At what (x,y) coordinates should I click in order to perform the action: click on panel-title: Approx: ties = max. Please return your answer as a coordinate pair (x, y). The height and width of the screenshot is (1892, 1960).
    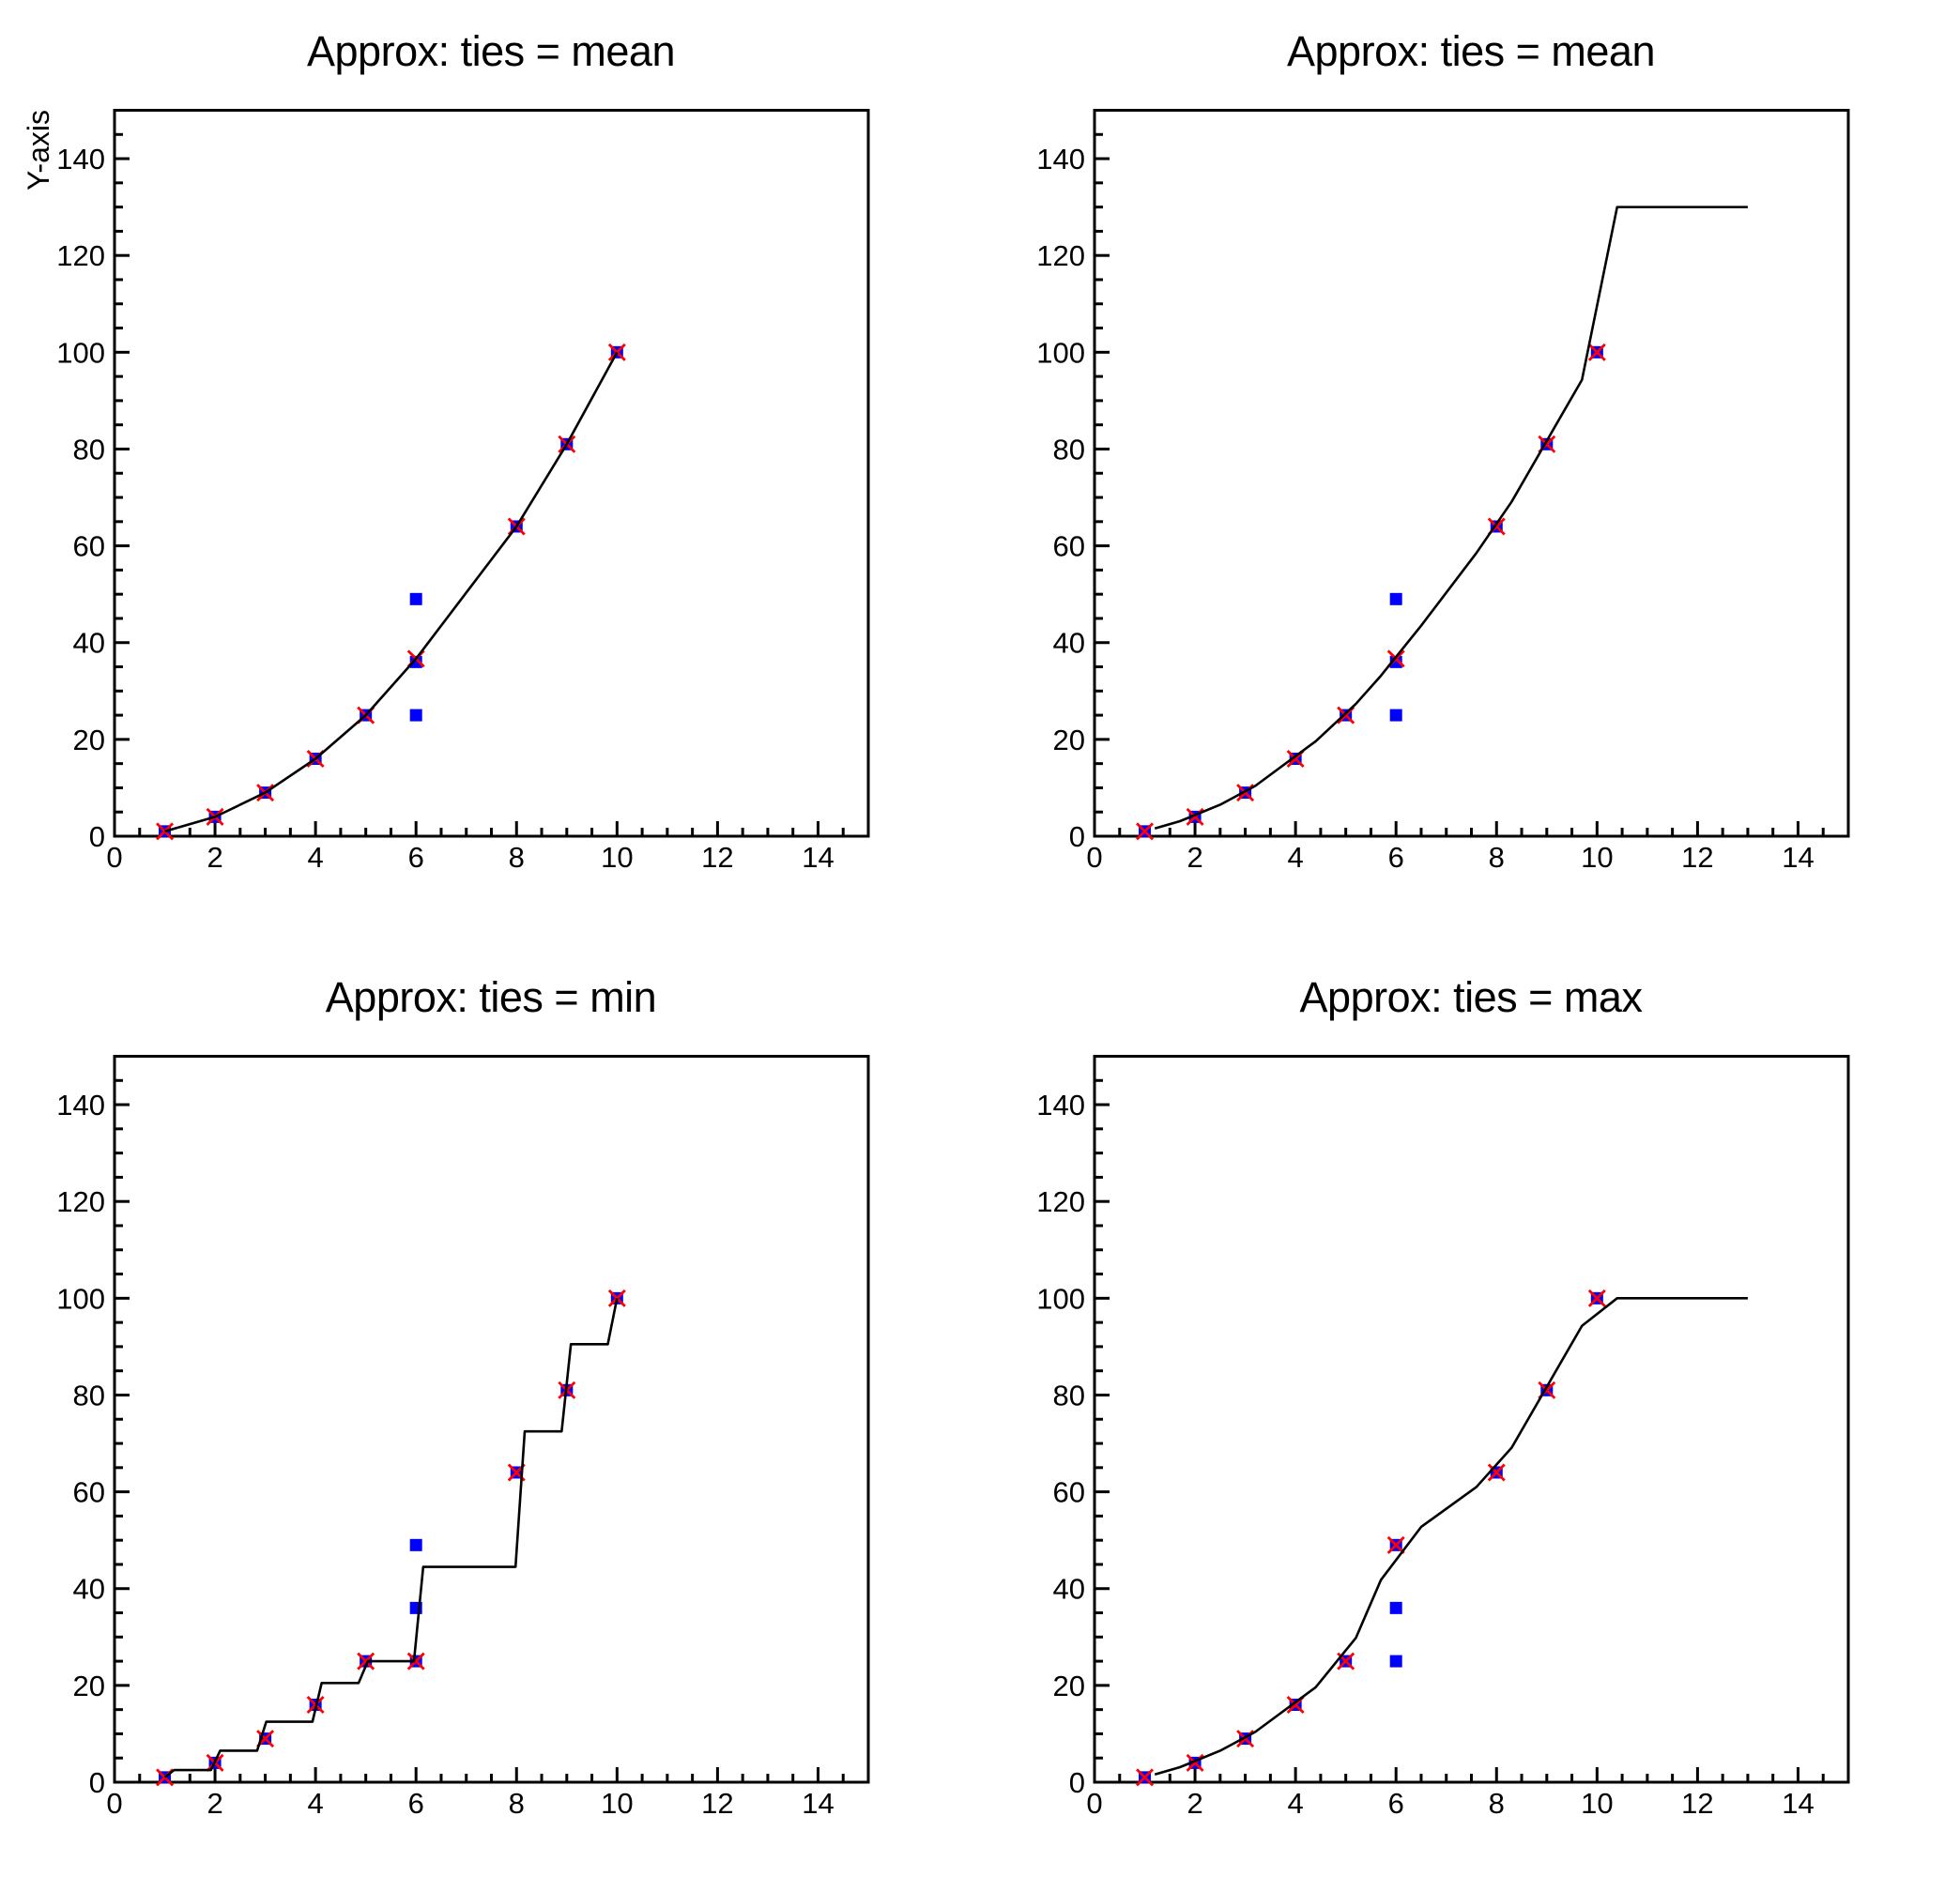
    Looking at the image, I should click on (1472, 997).